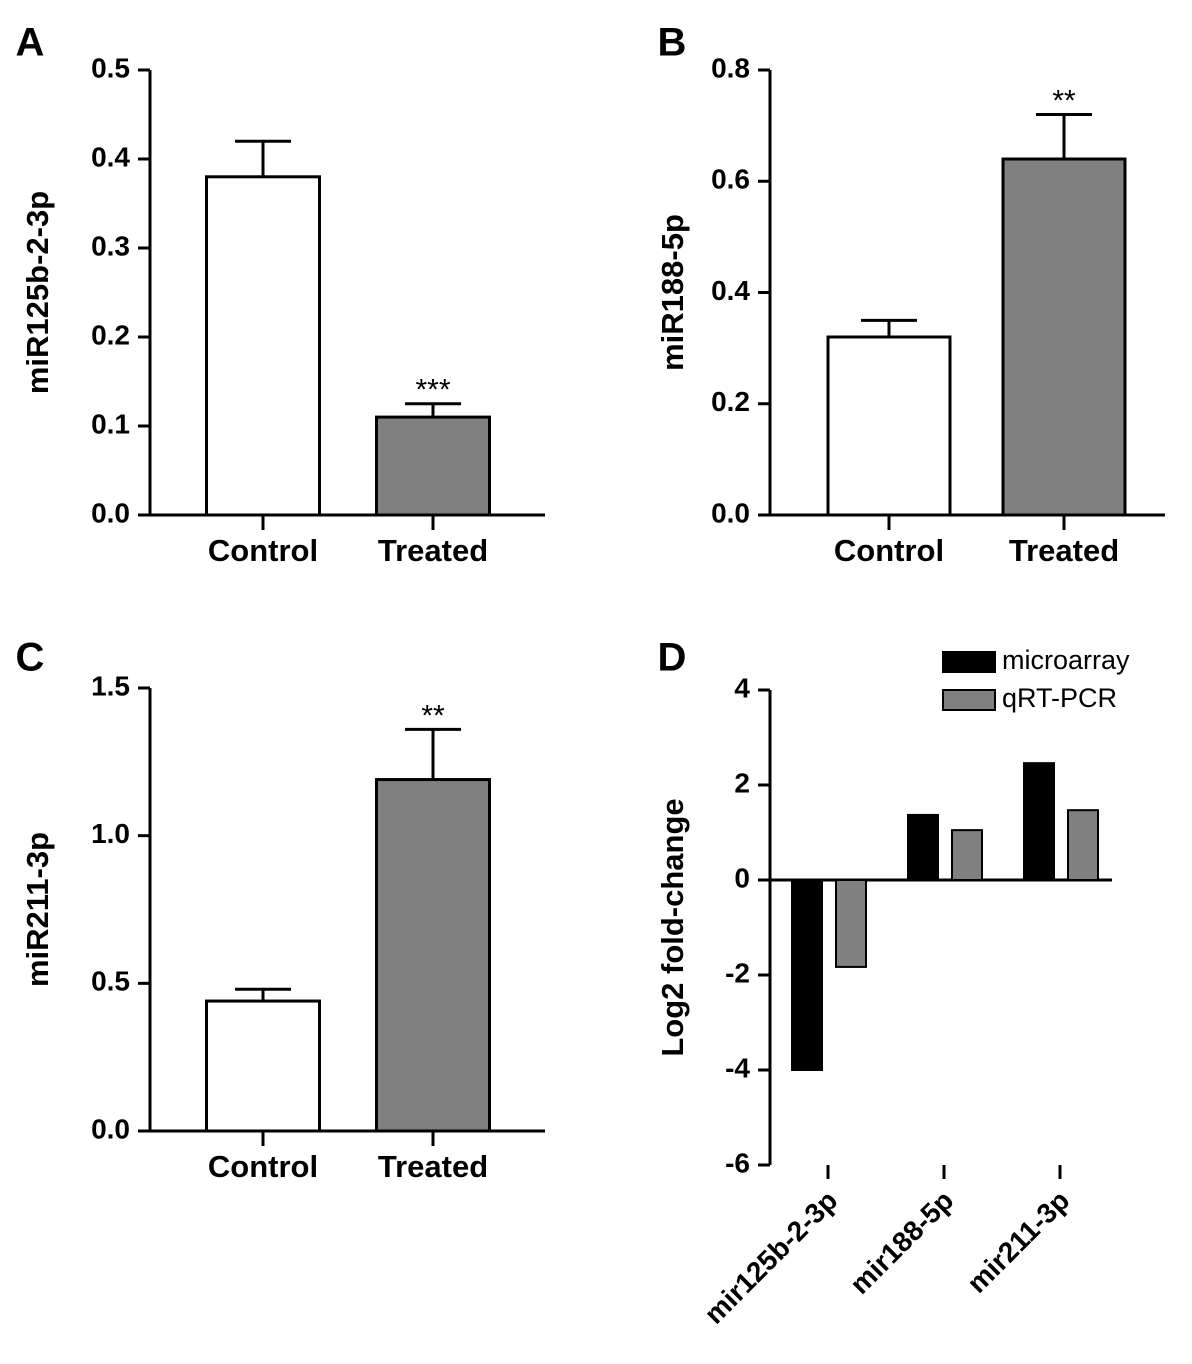 The image size is (1192, 1364). What do you see at coordinates (672, 927) in the screenshot?
I see `y-axis-title: Log2 fold-change` at bounding box center [672, 927].